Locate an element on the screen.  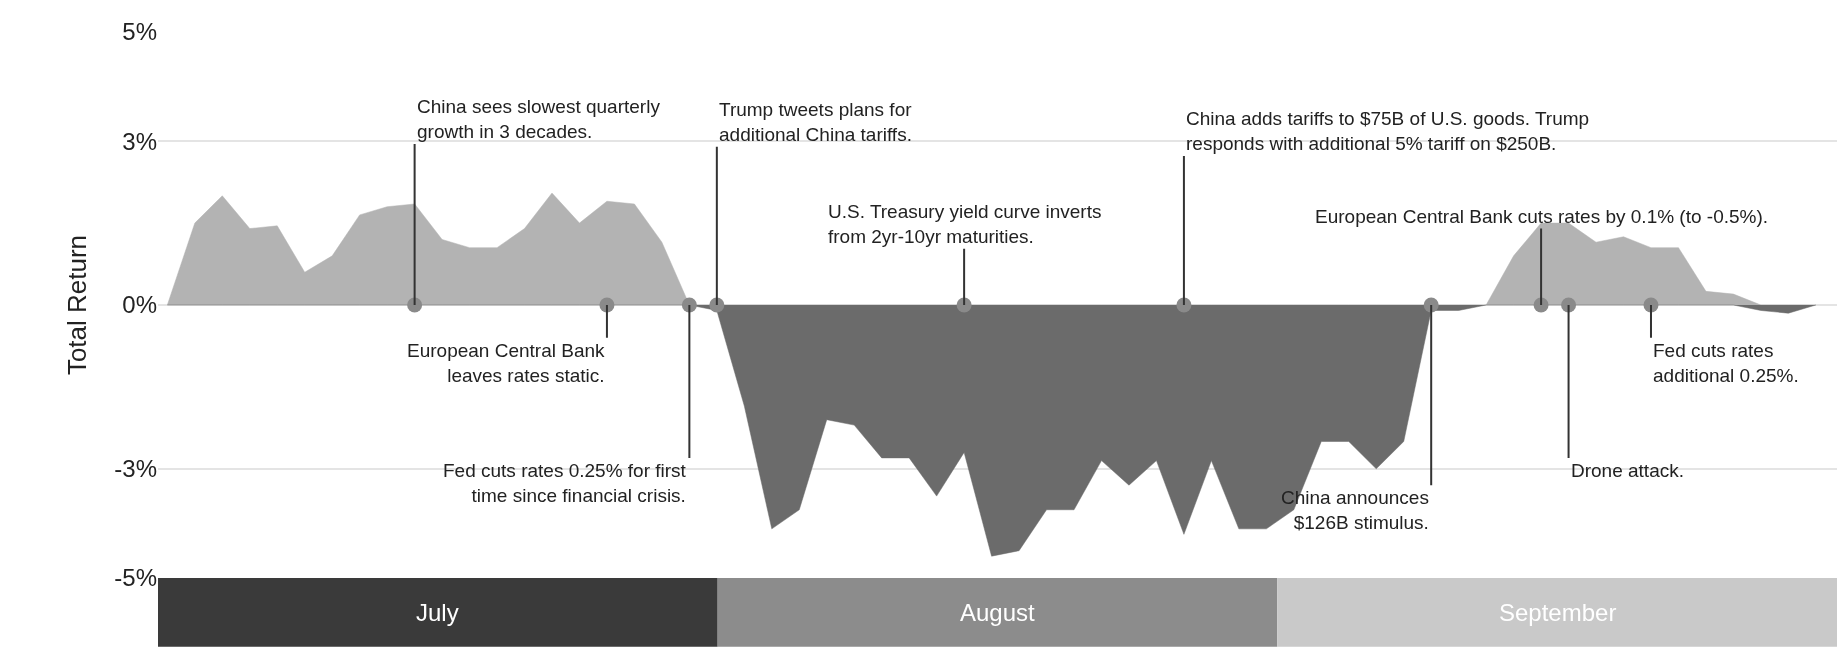
y-tick-label: -3% is located at coordinates (135, 469).